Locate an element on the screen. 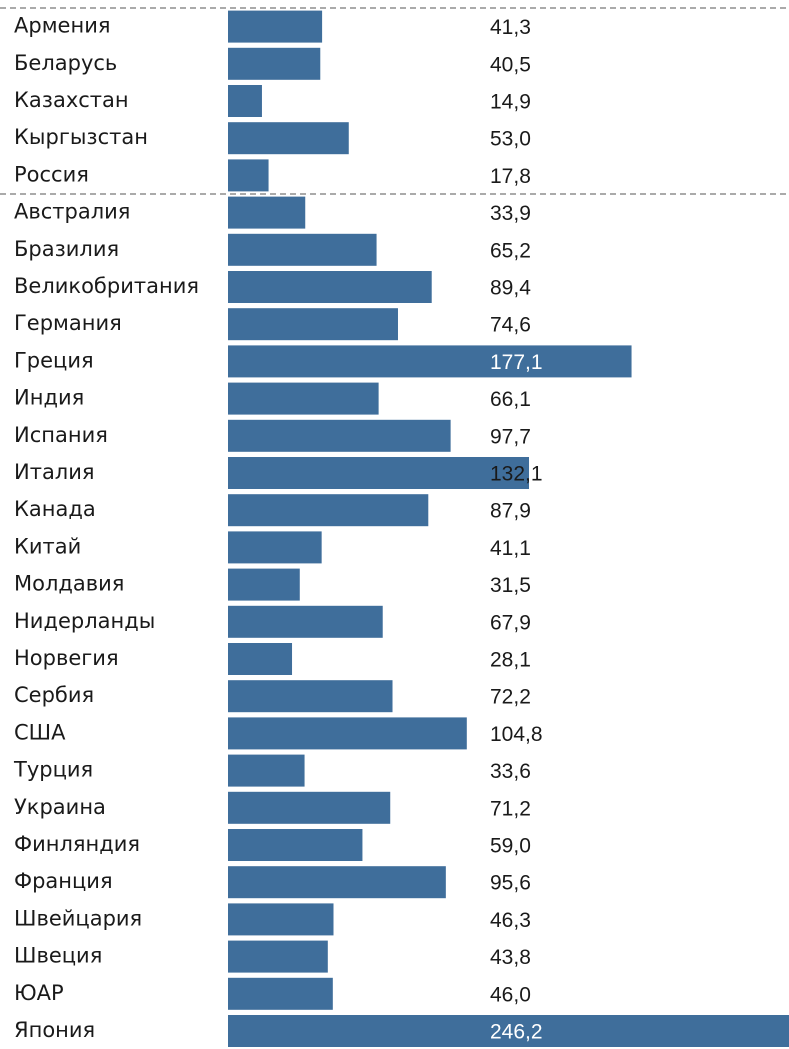 The width and height of the screenshot is (789, 1049). value-label: 46,3 is located at coordinates (510, 920).